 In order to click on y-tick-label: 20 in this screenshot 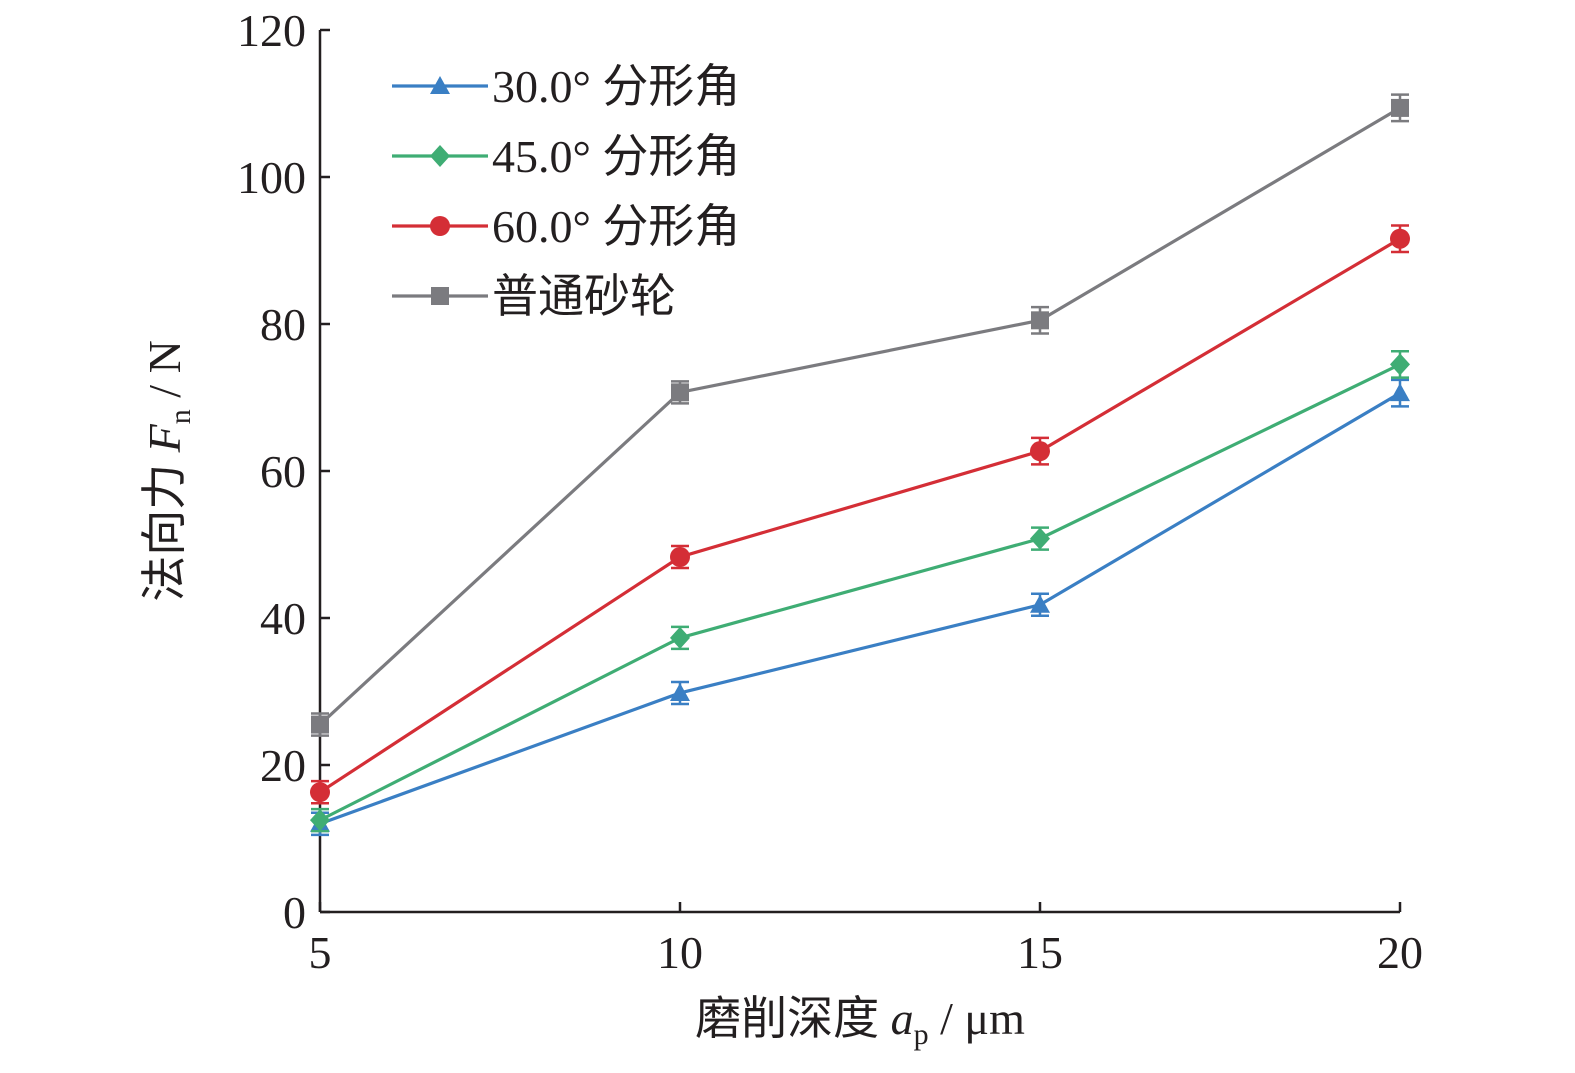, I will do `click(283, 765)`.